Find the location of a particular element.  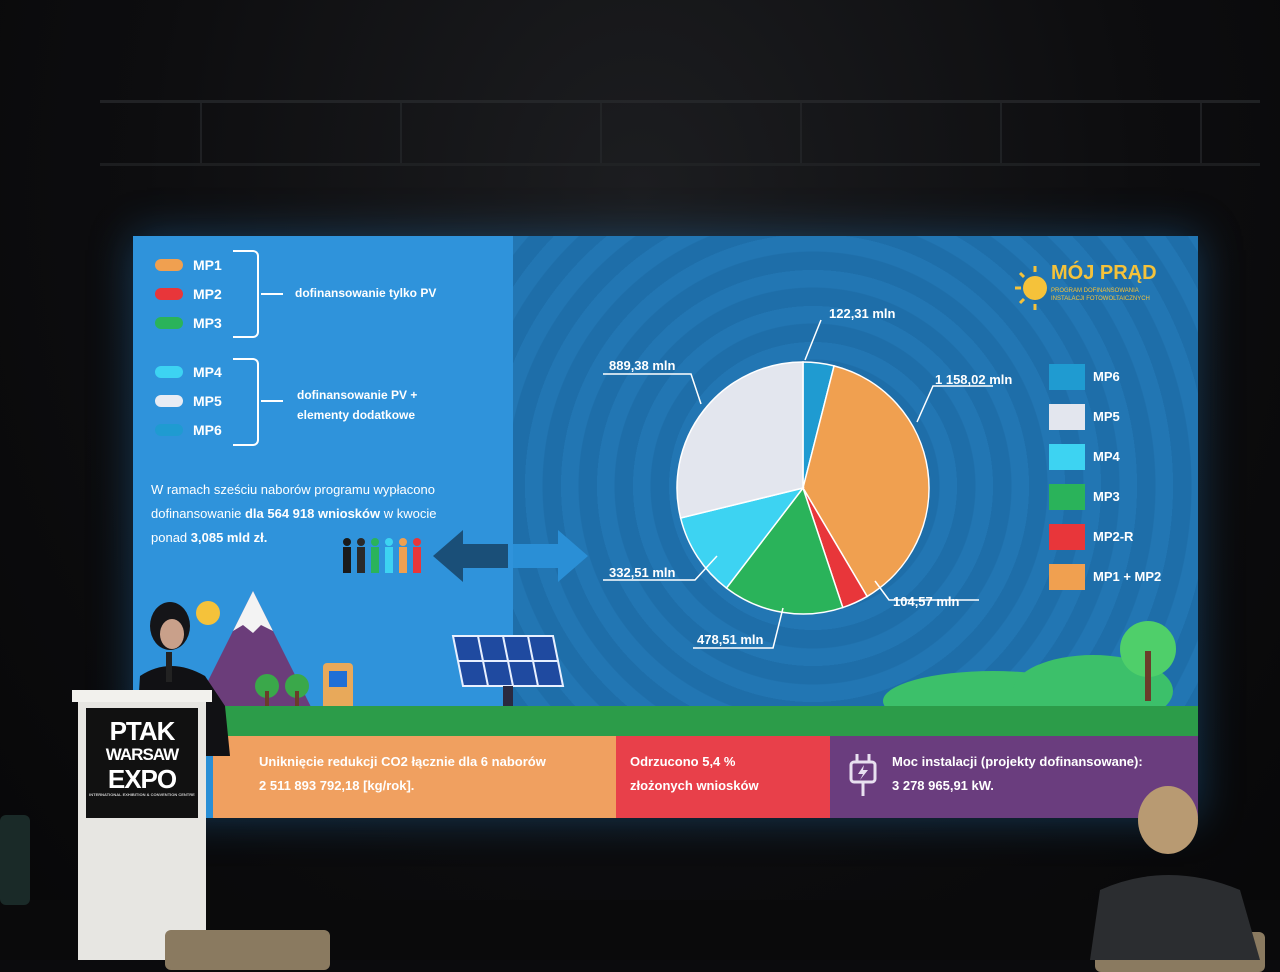

pie-label-mp2r: 104,57 mln is located at coordinates (926, 601).